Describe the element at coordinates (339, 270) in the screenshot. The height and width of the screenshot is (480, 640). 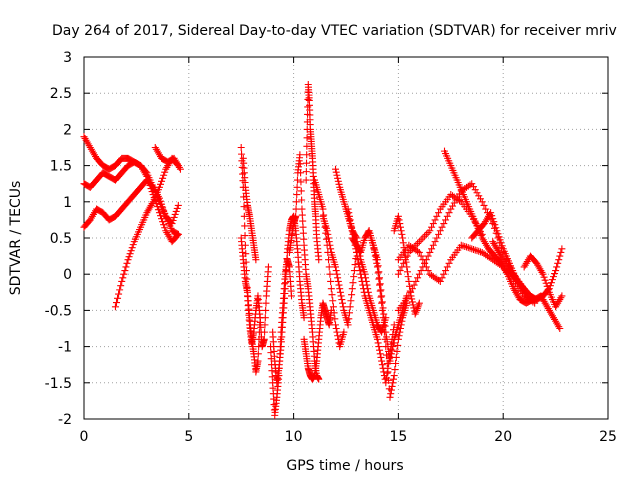
I see `series-sat-o` at that location.